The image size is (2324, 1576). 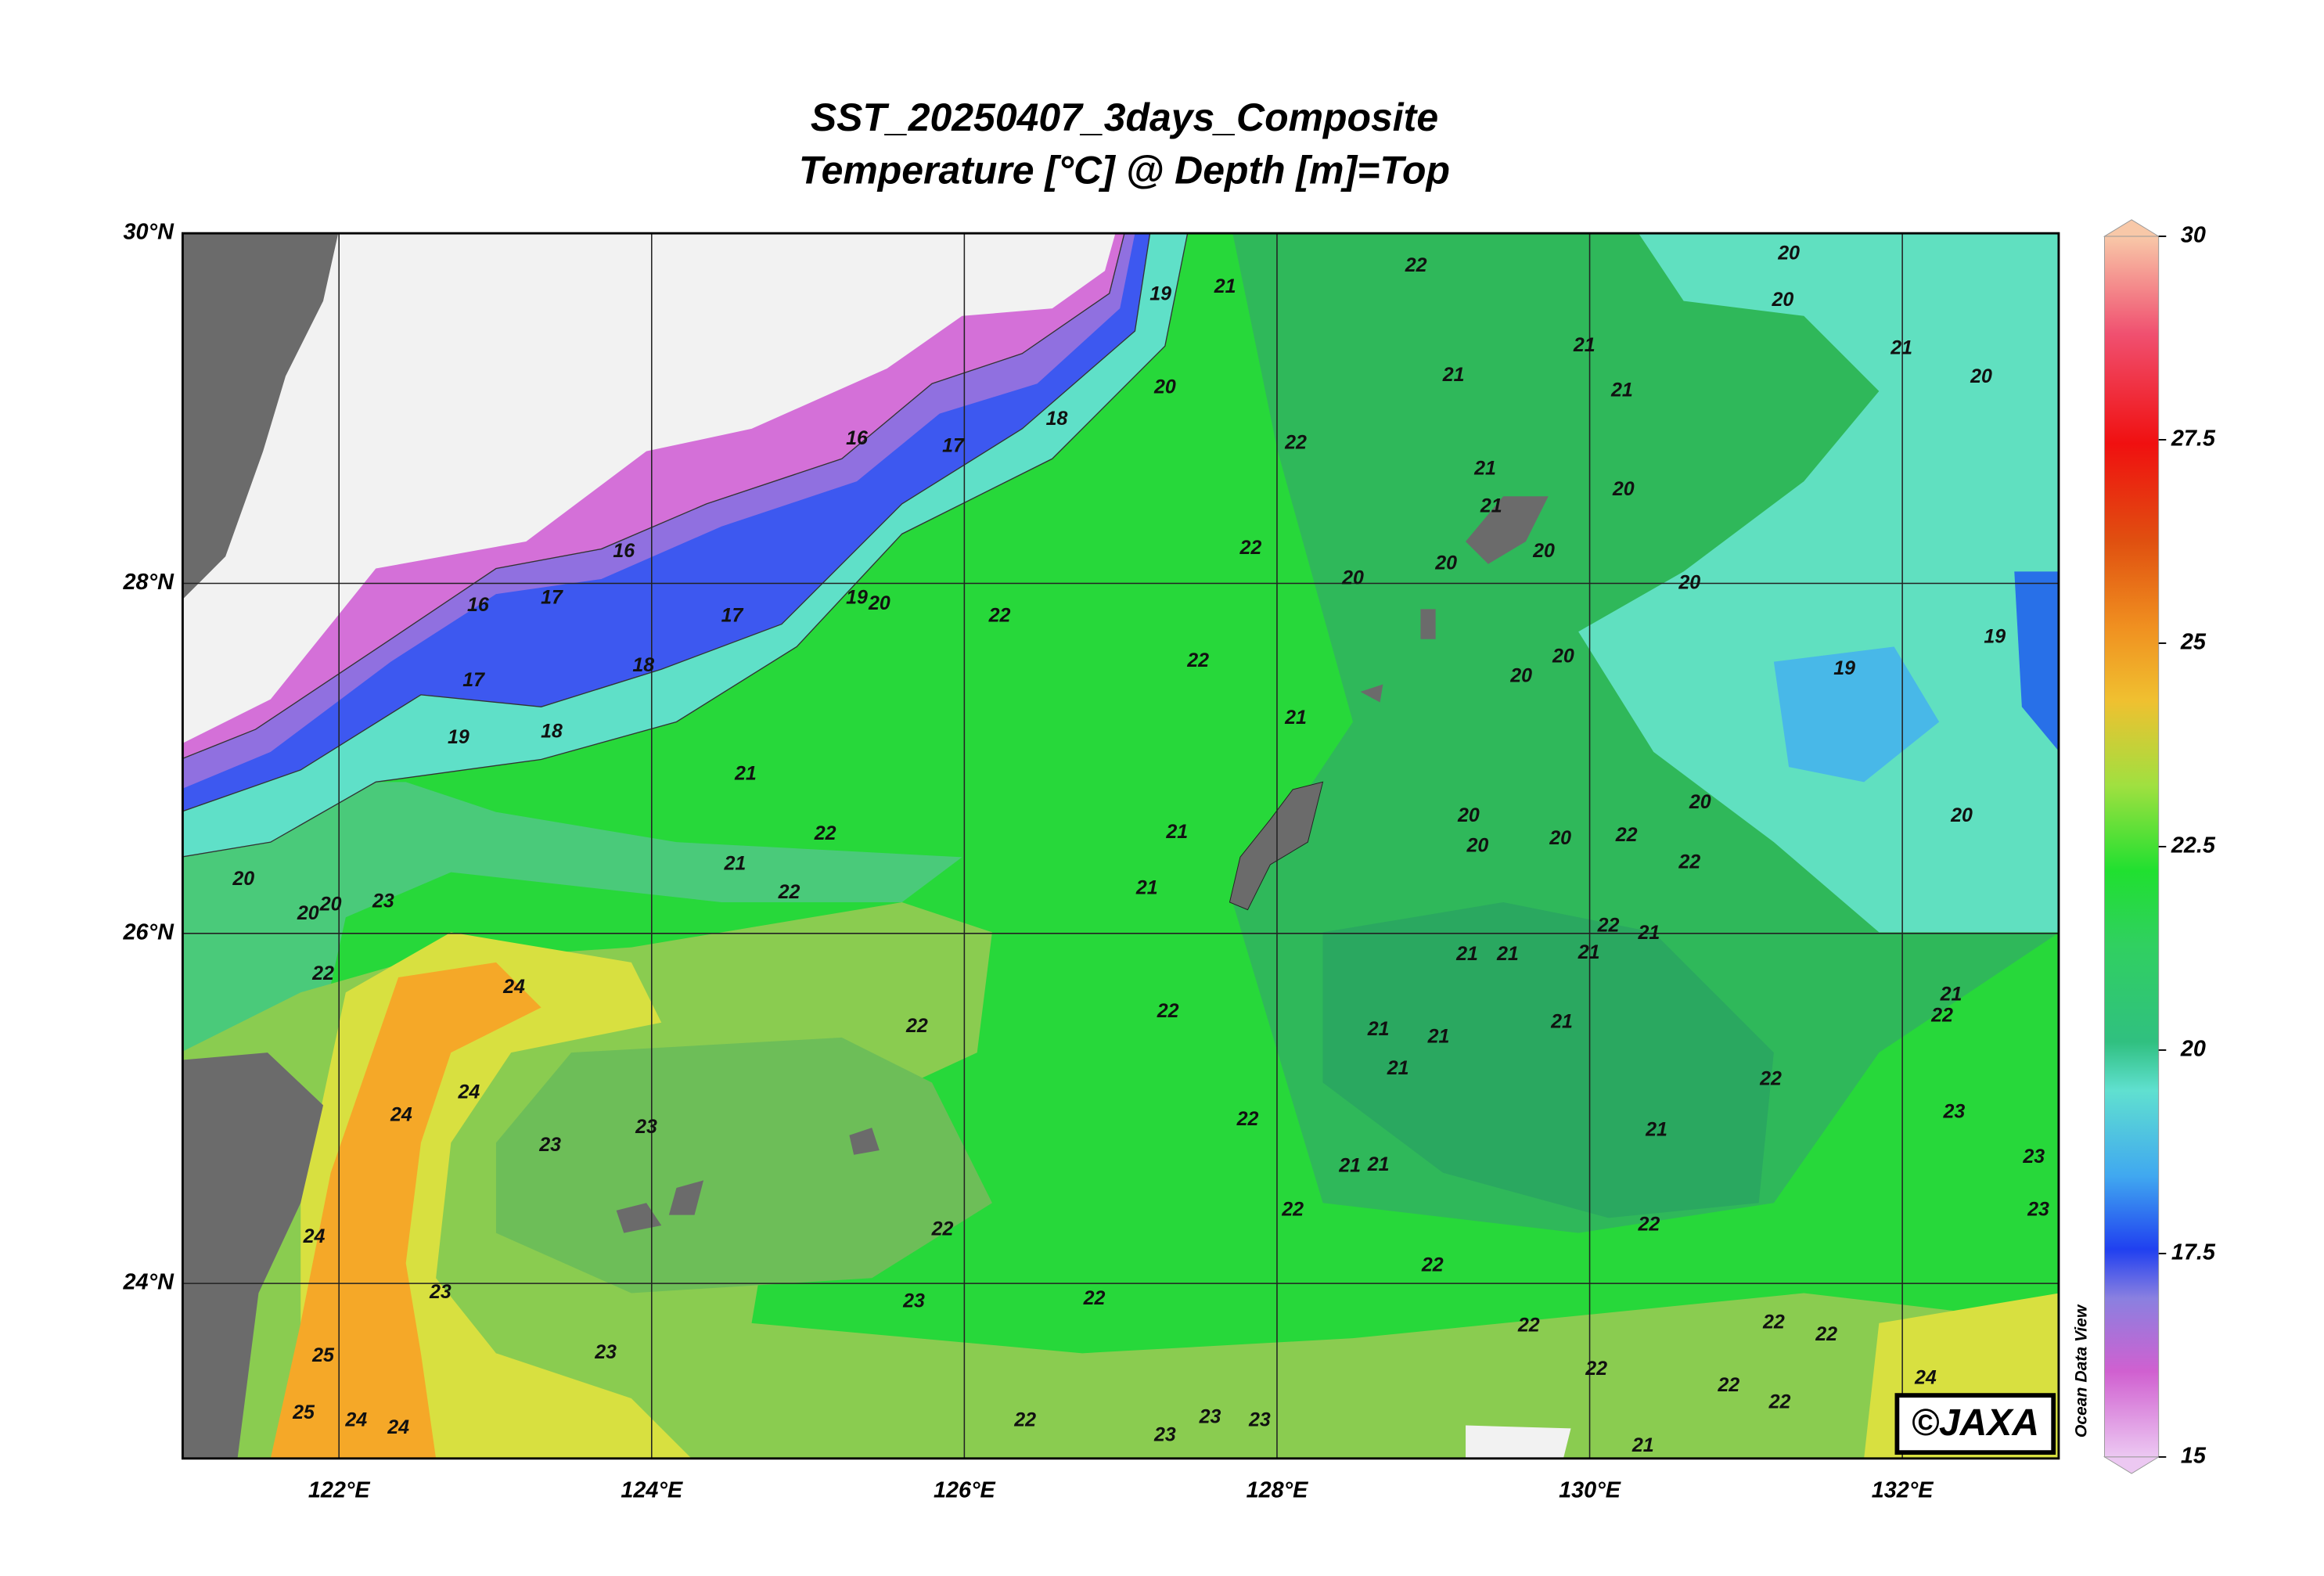 I want to click on colorbar-tick-label: 22.5, so click(x=2193, y=846).